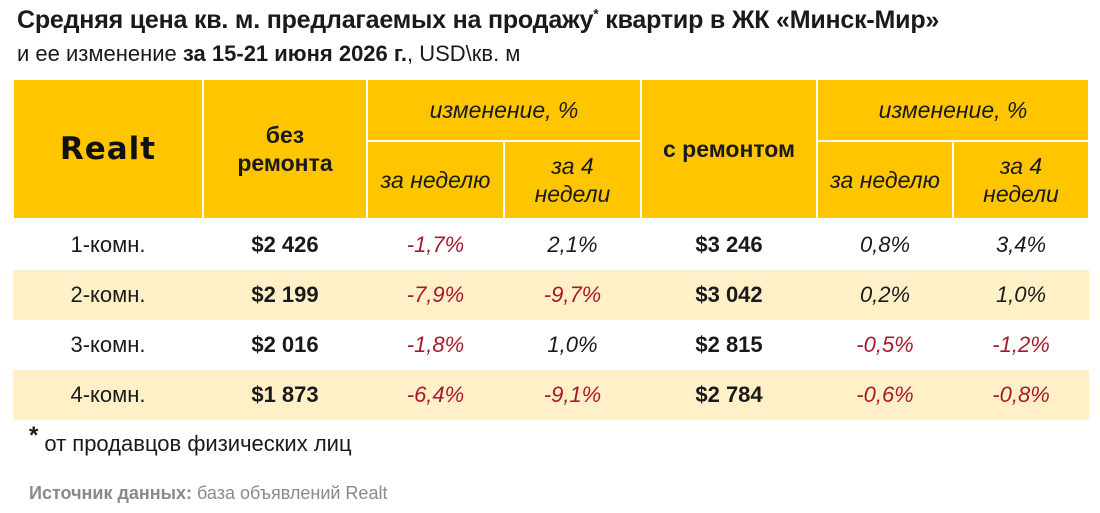  Describe the element at coordinates (100, 53) in the screenshot. I see `subtitle-prefix: и ее изменение` at that location.